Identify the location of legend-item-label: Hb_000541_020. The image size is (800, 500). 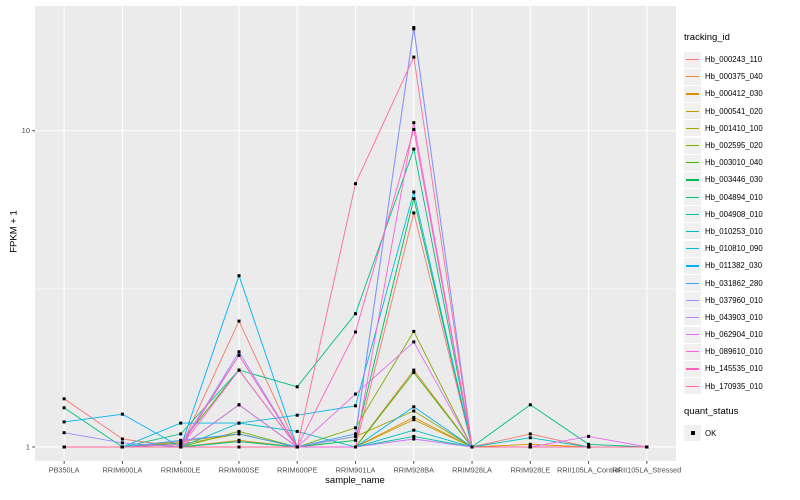
(734, 111).